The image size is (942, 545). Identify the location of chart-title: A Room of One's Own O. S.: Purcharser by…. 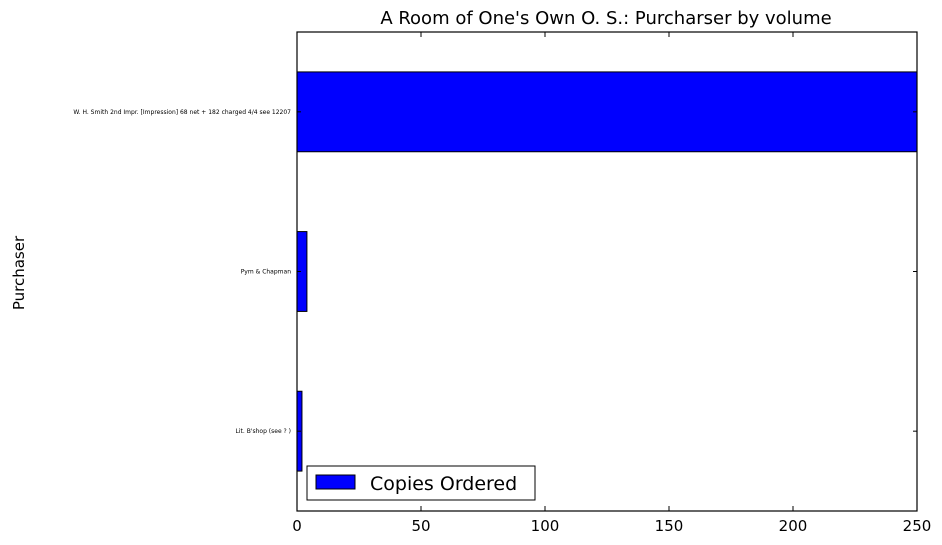
(605, 18).